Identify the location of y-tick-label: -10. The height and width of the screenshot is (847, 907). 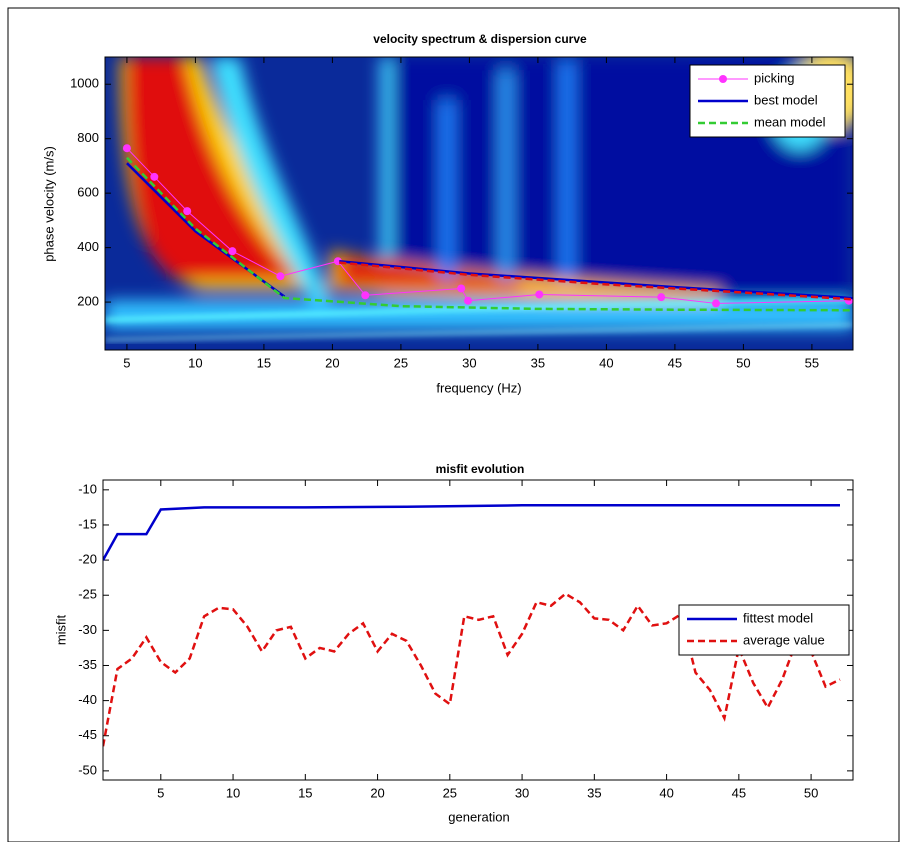
(87, 488).